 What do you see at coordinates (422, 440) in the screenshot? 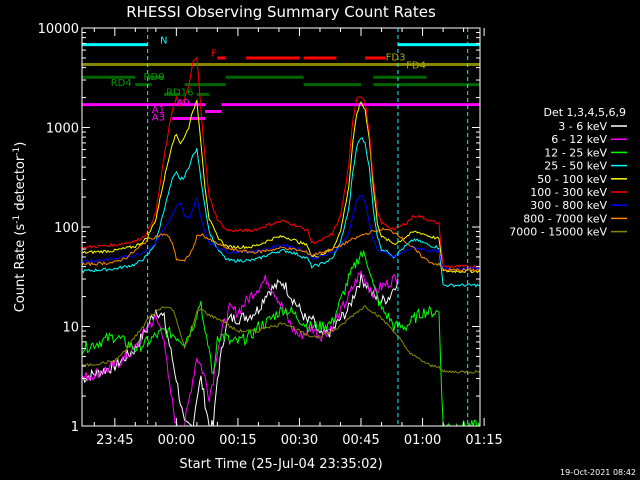
I see `x-tick-label-5: 01:00` at bounding box center [422, 440].